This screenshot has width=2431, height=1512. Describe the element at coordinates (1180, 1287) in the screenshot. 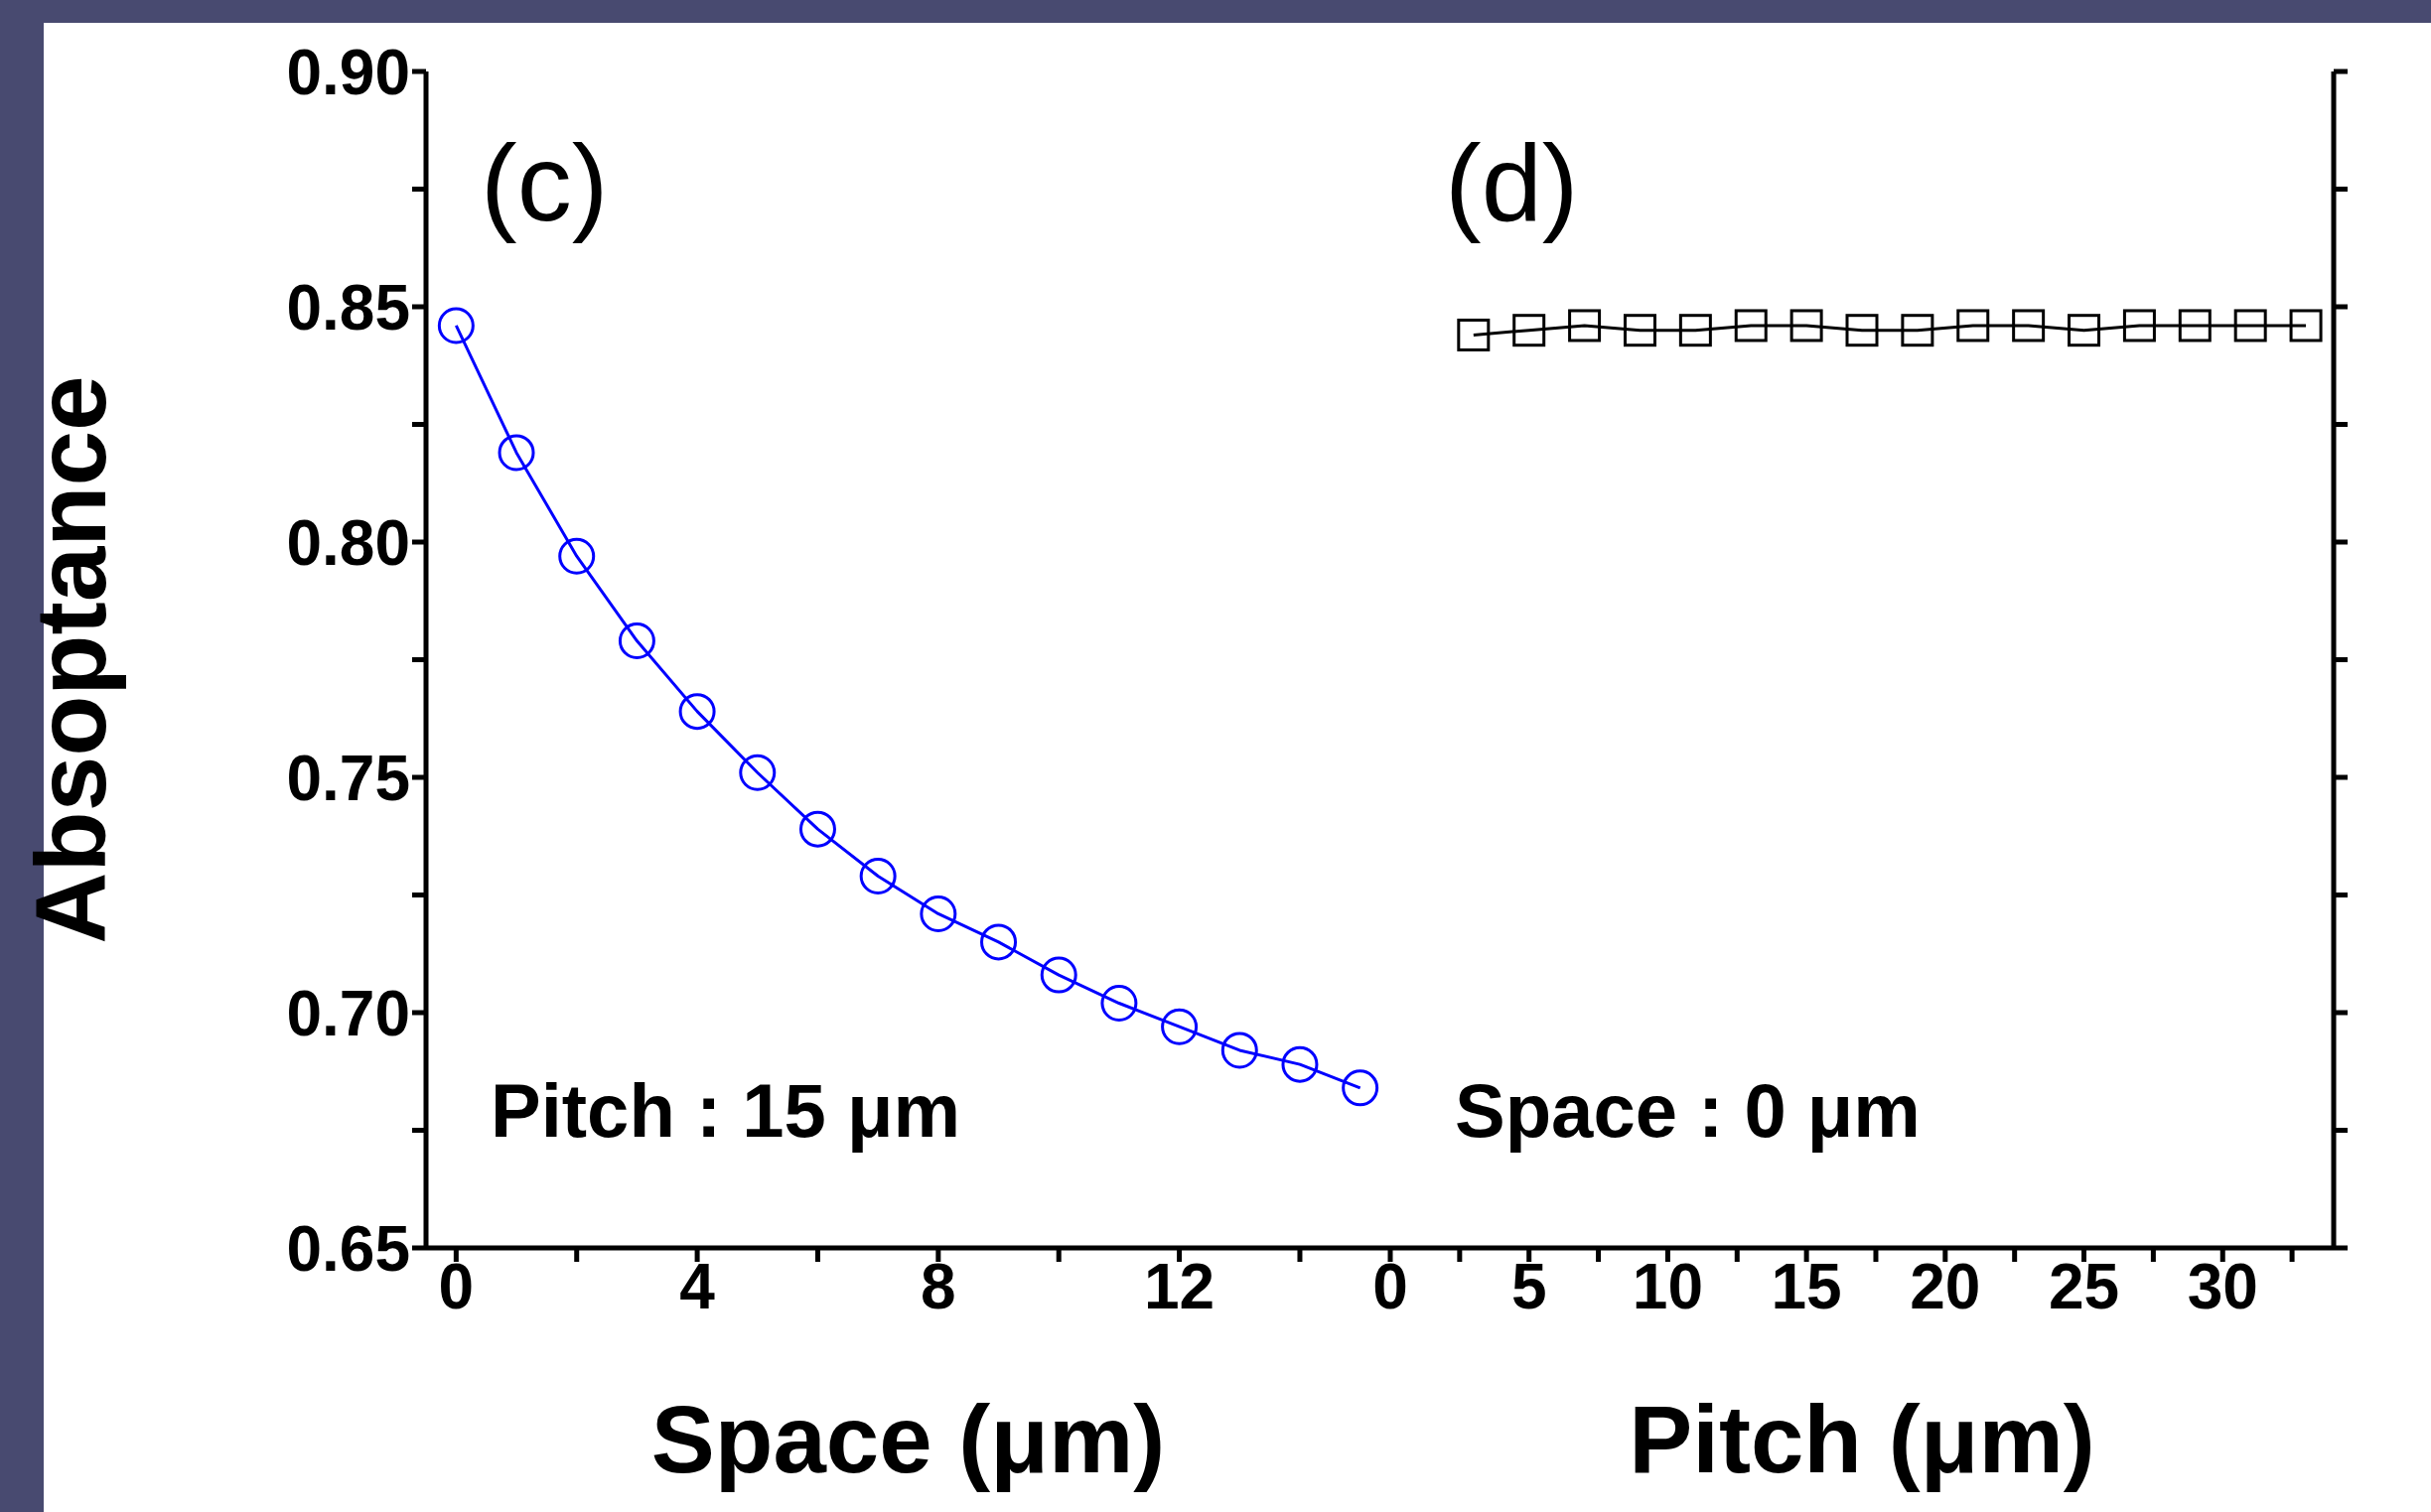

I see `x-tick-label: 12` at that location.